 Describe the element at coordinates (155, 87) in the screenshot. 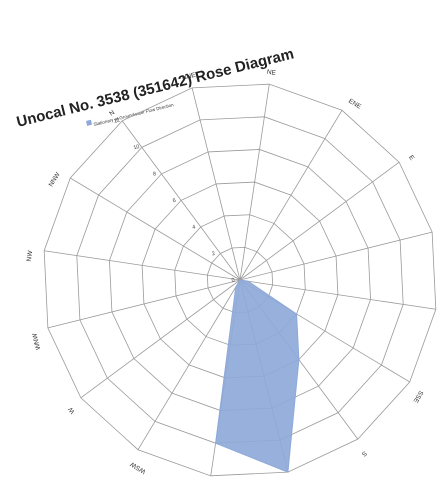

I see `chart-title: Unocal No. 3538 (351642) Rose Diagram` at that location.